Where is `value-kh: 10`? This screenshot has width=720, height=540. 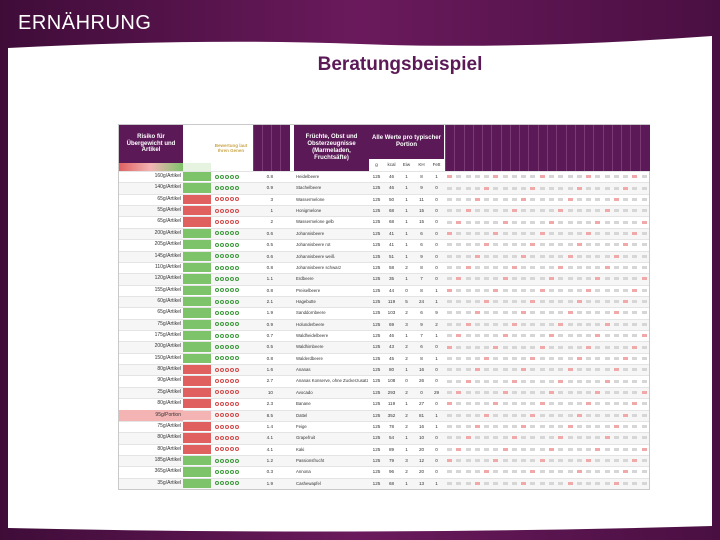
value-kh: 10 is located at coordinates (421, 438).